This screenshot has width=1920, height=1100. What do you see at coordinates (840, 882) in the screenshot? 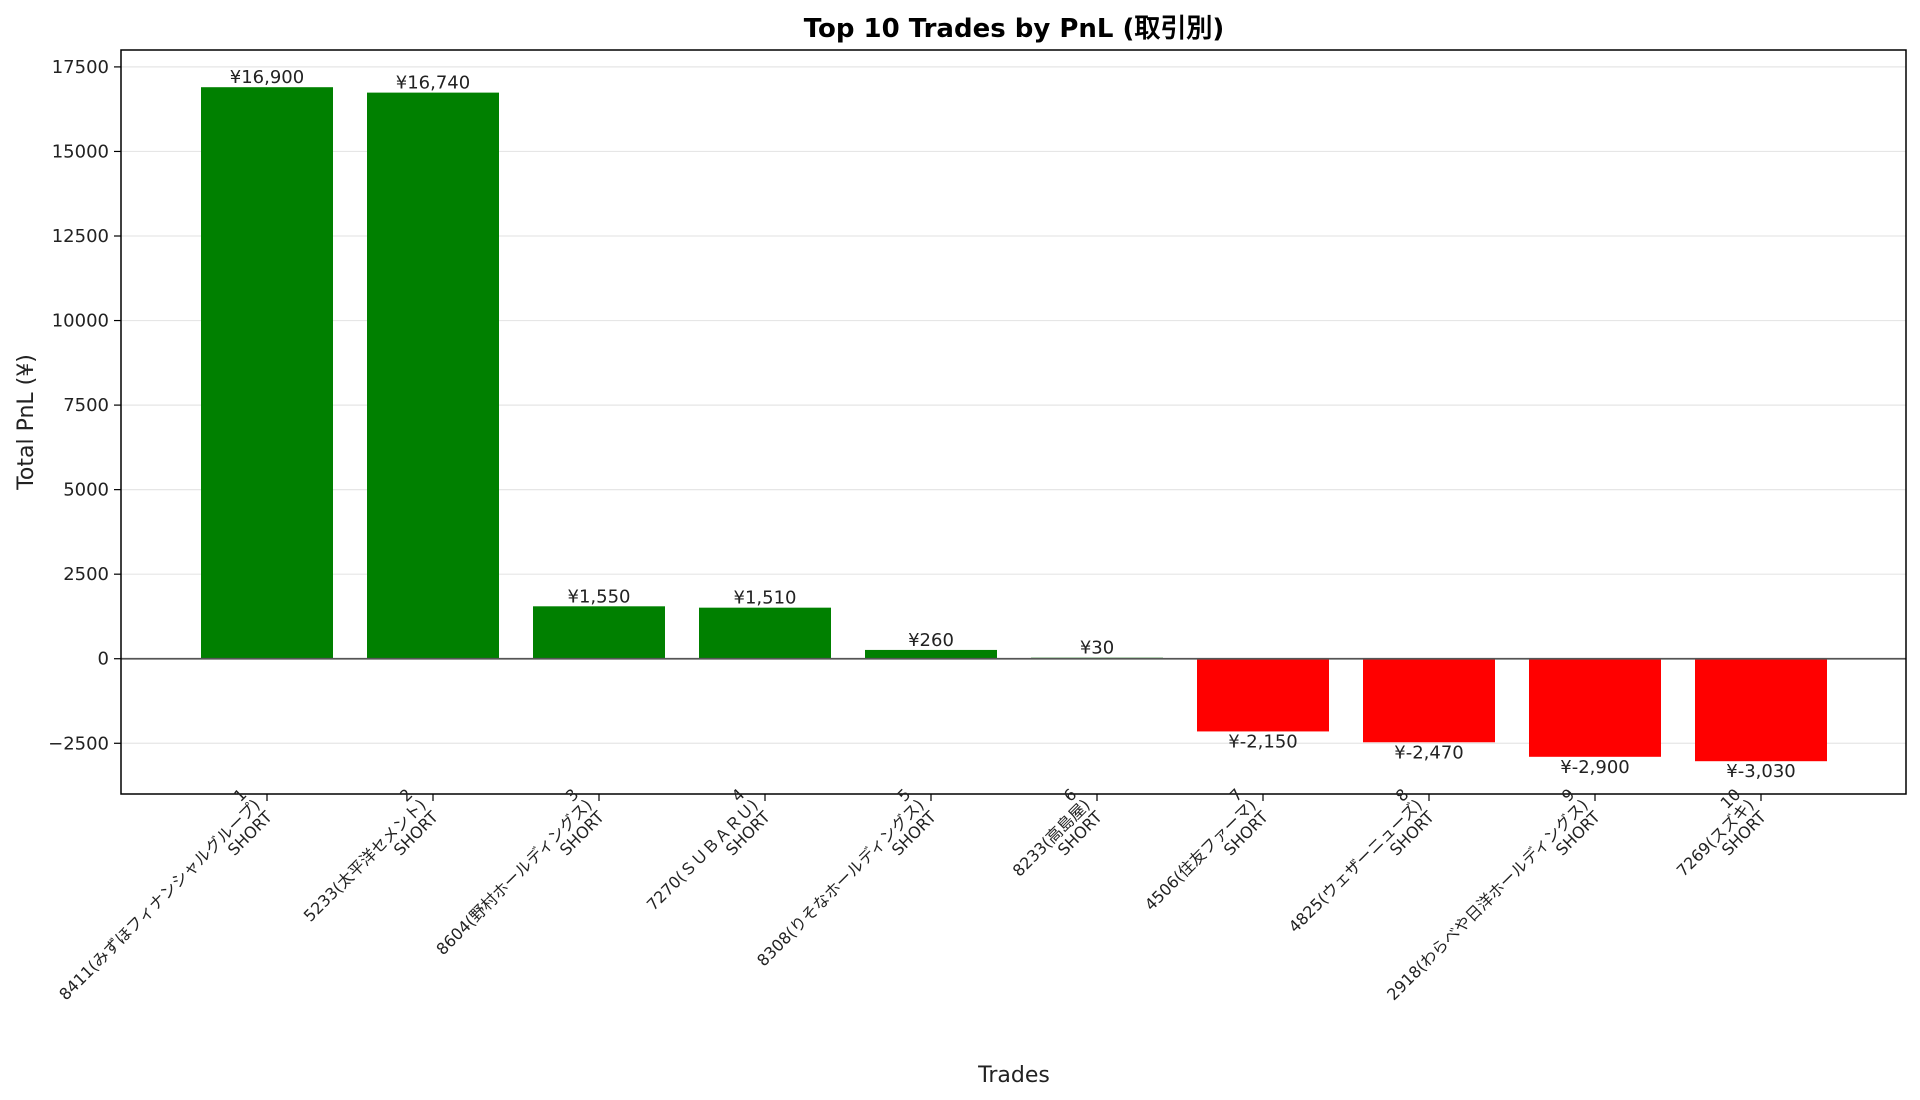
I see `x-tick-ticker: 8308(りそなホールディングス)` at bounding box center [840, 882].